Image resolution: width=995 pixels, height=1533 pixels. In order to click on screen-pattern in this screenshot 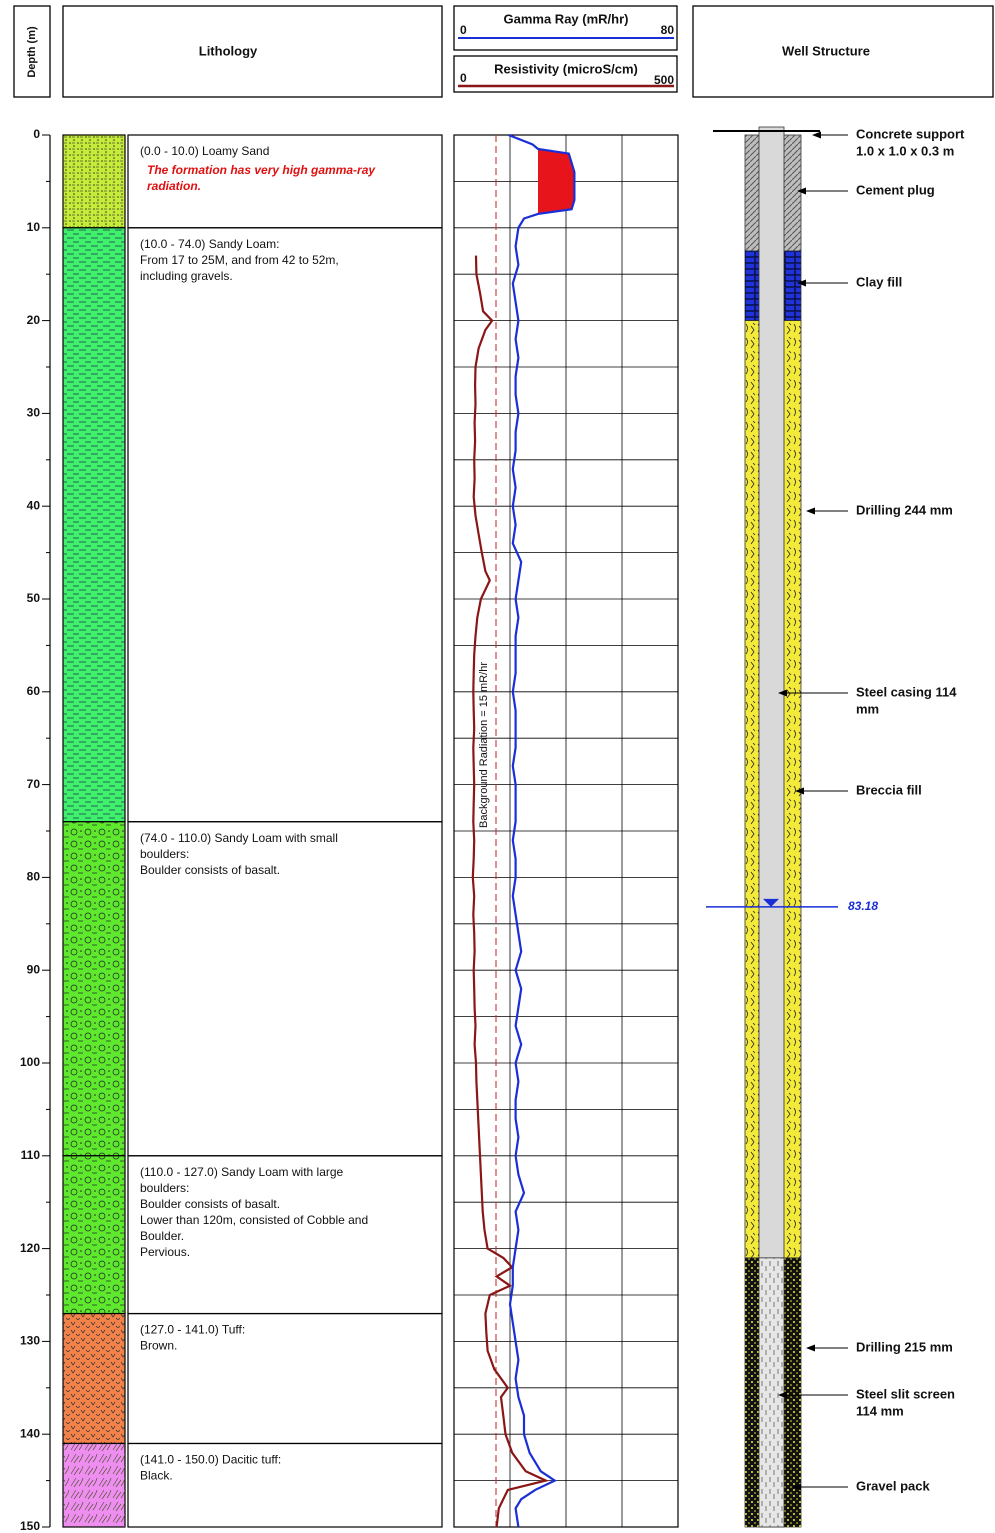, I will do `click(771, 1392)`.